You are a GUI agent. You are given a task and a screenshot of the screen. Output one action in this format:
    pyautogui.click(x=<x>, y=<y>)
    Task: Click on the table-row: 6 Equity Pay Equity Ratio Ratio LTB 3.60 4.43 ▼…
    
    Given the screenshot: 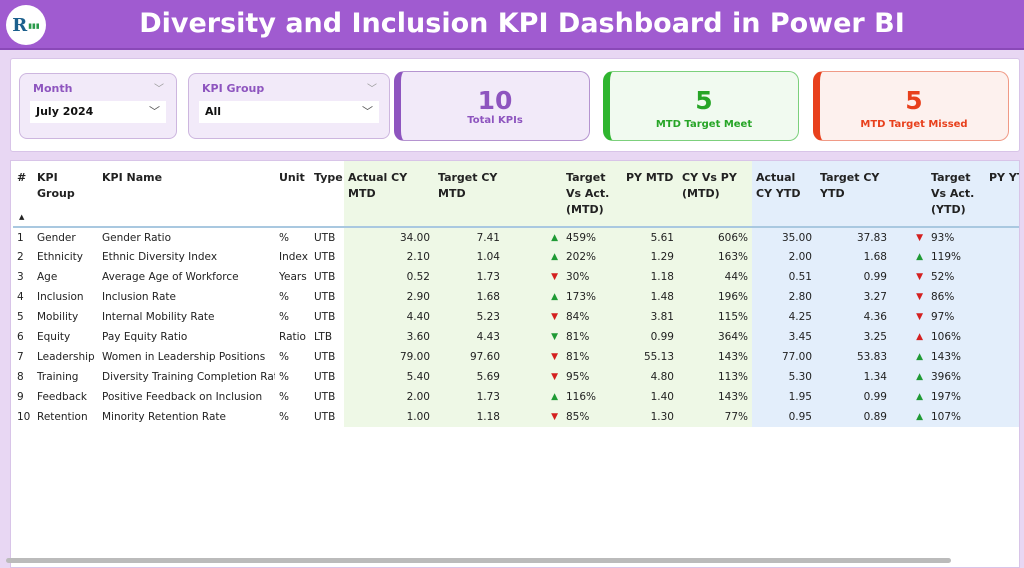 What is the action you would take?
    pyautogui.click(x=516, y=337)
    